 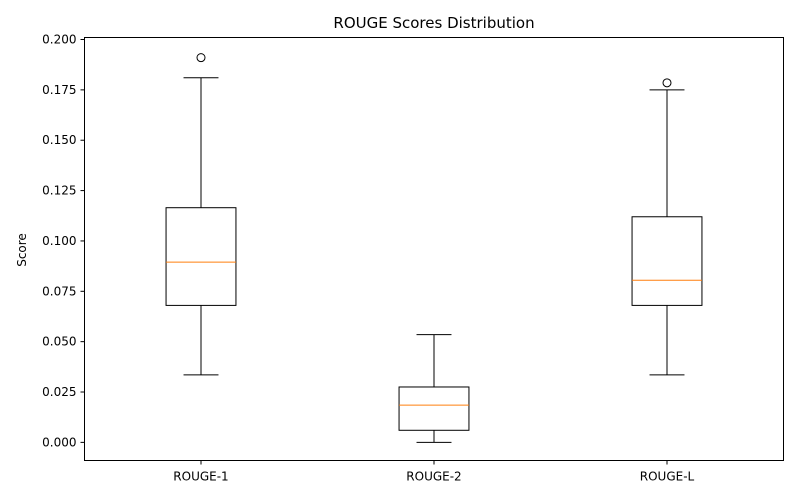 I want to click on y-tick-label: 0.200, so click(x=59, y=40).